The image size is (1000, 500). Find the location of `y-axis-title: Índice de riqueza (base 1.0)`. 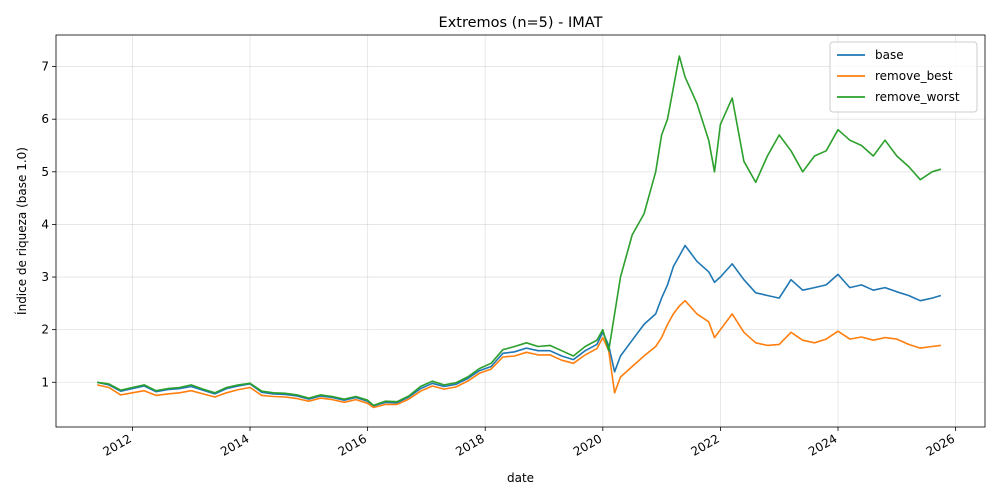

y-axis-title: Índice de riqueza (base 1.0) is located at coordinates (21, 231).